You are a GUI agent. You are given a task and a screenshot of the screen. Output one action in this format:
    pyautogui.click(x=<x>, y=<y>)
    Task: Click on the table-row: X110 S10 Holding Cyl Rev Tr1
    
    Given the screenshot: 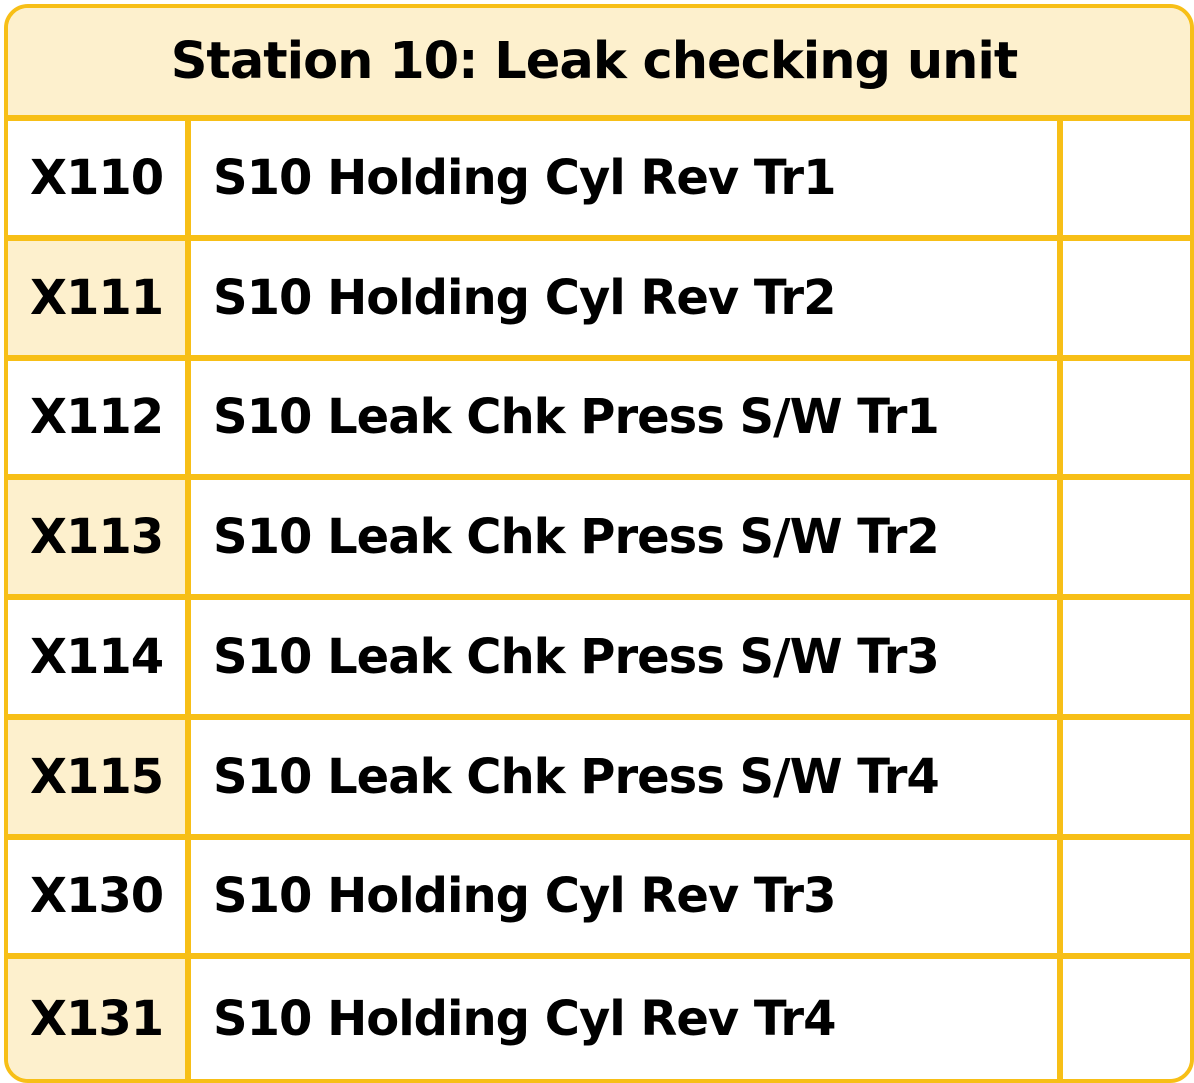 What is the action you would take?
    pyautogui.click(x=599, y=181)
    